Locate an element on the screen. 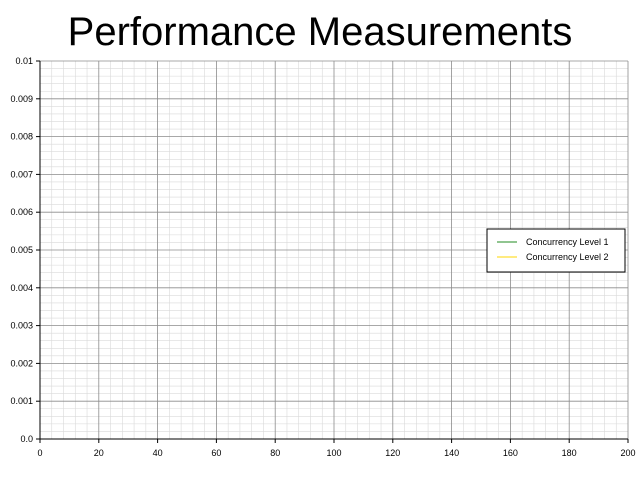 Image resolution: width=640 pixels, height=480 pixels. x-tick-label: 20 is located at coordinates (99, 453).